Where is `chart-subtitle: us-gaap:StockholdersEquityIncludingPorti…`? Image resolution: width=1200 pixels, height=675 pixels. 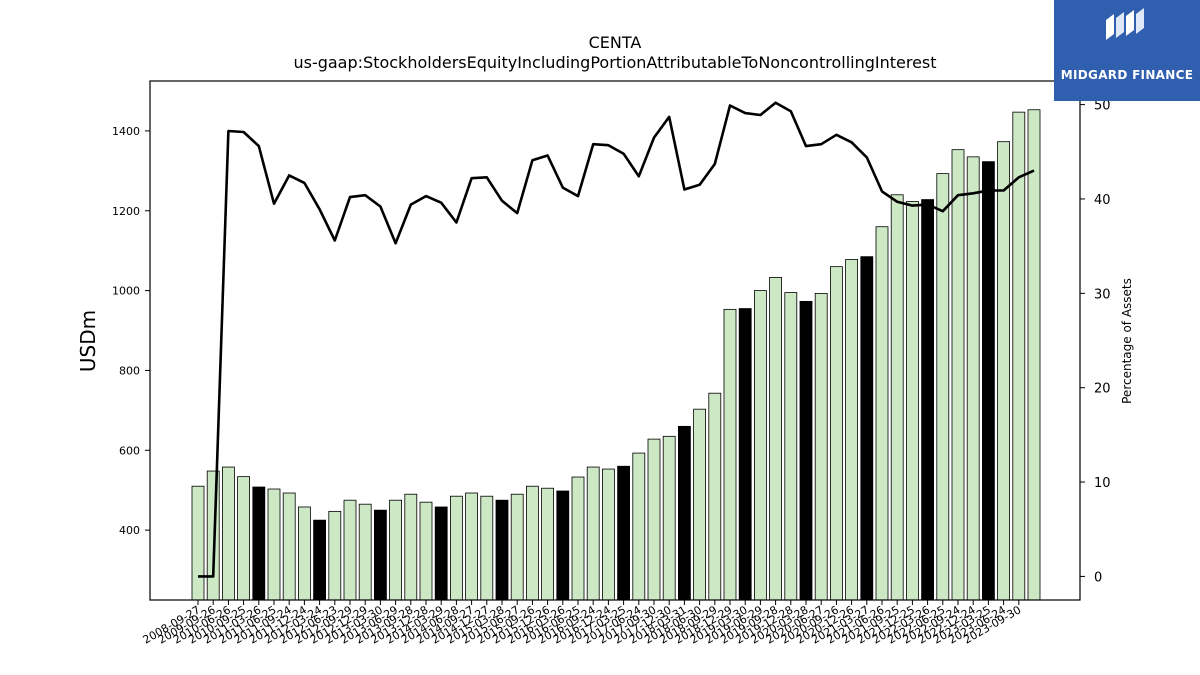 chart-subtitle: us-gaap:StockholdersEquityIncludingPorti… is located at coordinates (614, 62).